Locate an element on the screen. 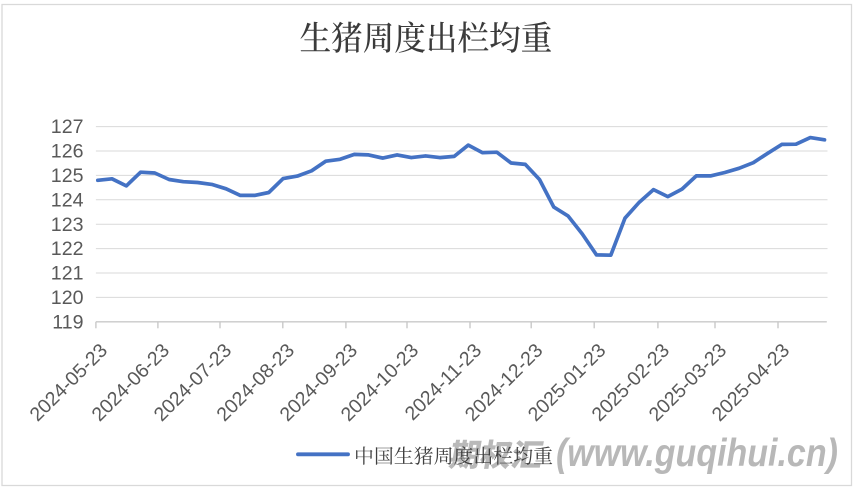 The height and width of the screenshot is (493, 858). svg-text: 122 is located at coordinates (67, 249).